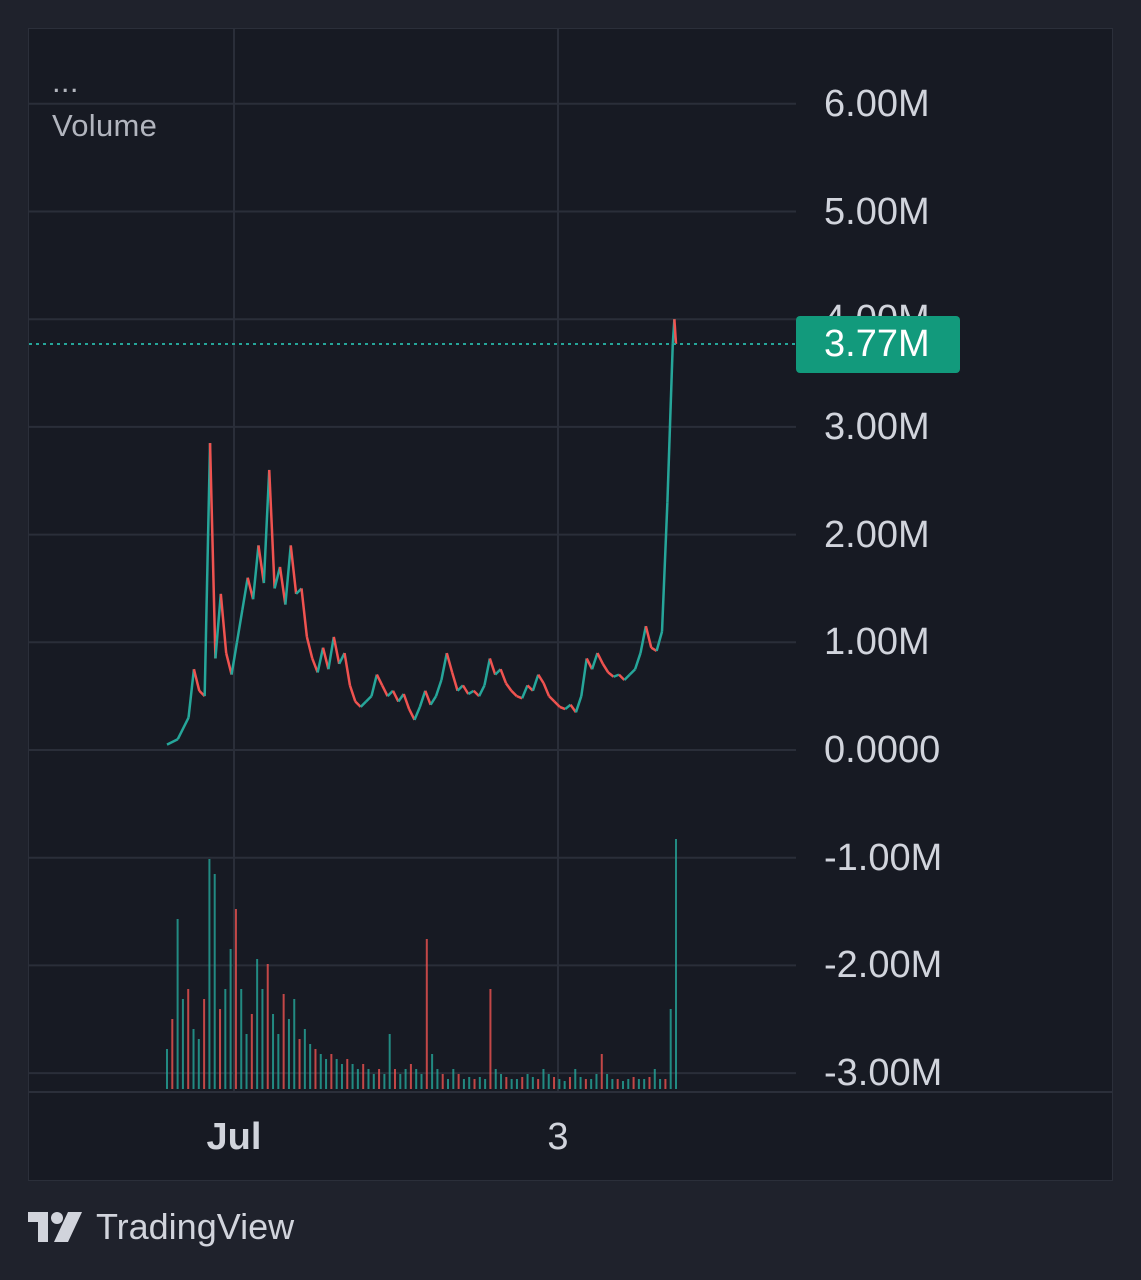  What do you see at coordinates (105, 125) in the screenshot?
I see `legend-label: Volume` at bounding box center [105, 125].